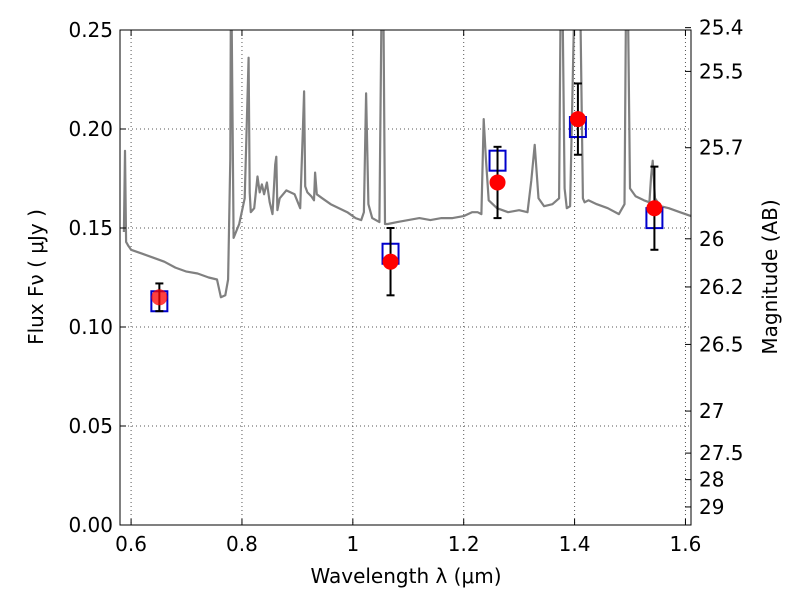 The width and height of the screenshot is (800, 600). I want to click on x-tick-label: 1.2, so click(464, 544).